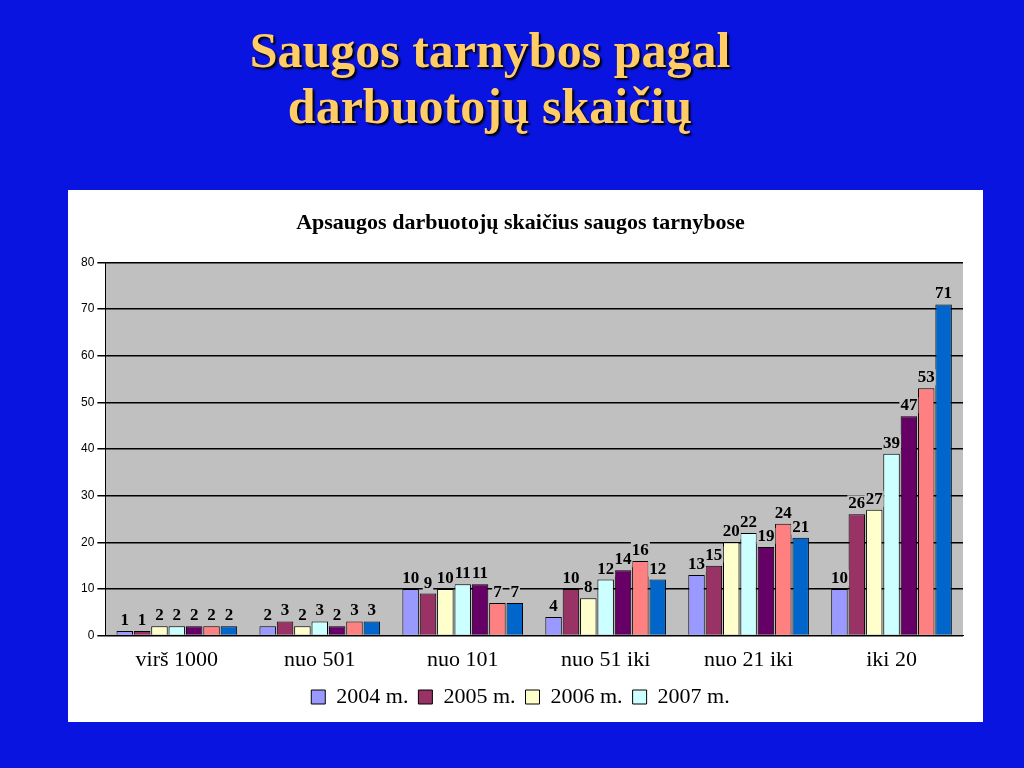 This screenshot has height=768, width=1024. What do you see at coordinates (748, 658) in the screenshot?
I see `x-tick-label: nuo 21 iki` at bounding box center [748, 658].